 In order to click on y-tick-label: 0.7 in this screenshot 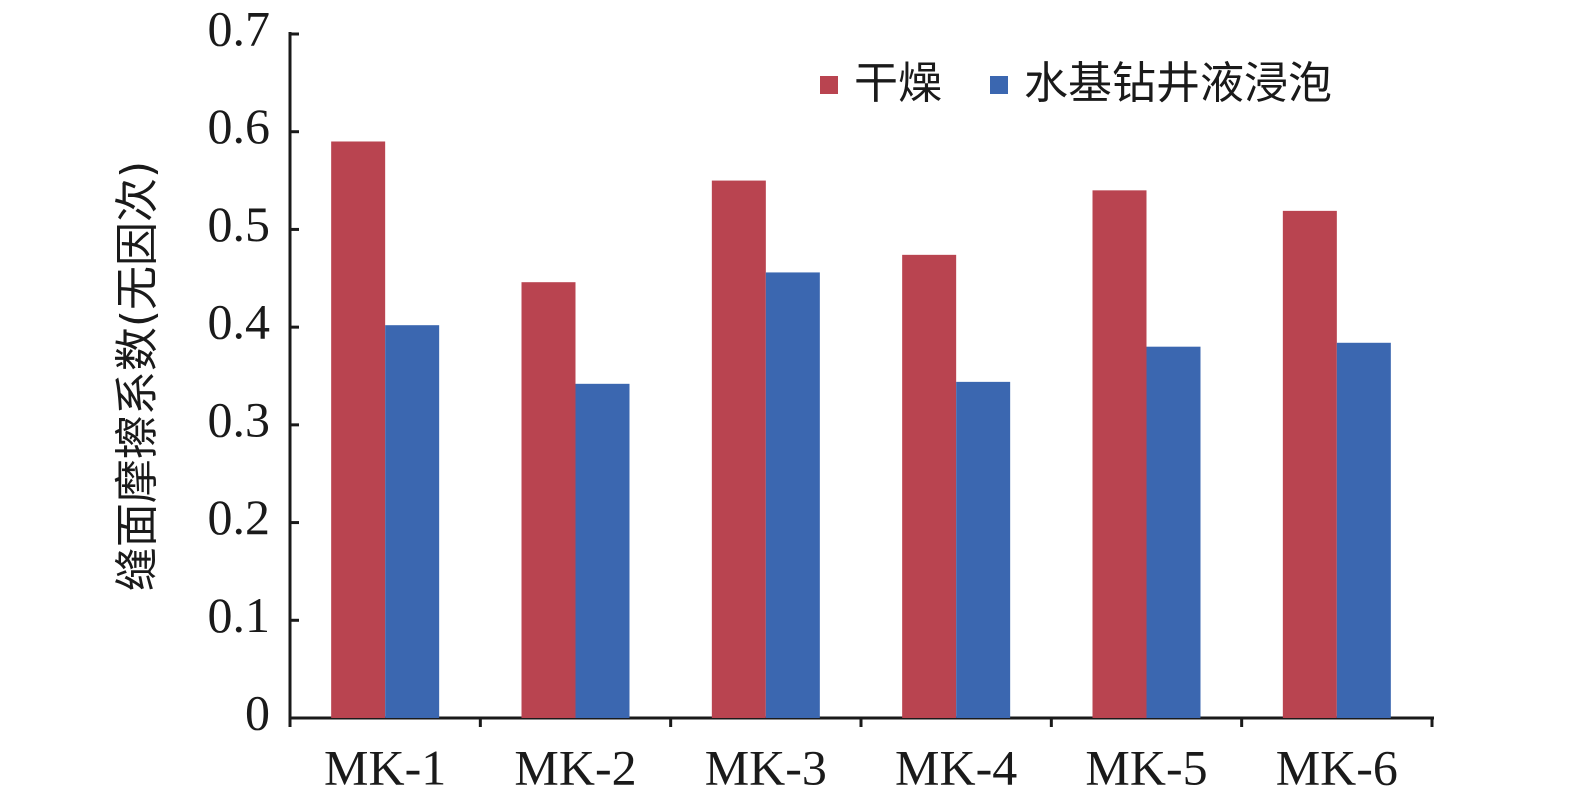, I will do `click(239, 28)`.